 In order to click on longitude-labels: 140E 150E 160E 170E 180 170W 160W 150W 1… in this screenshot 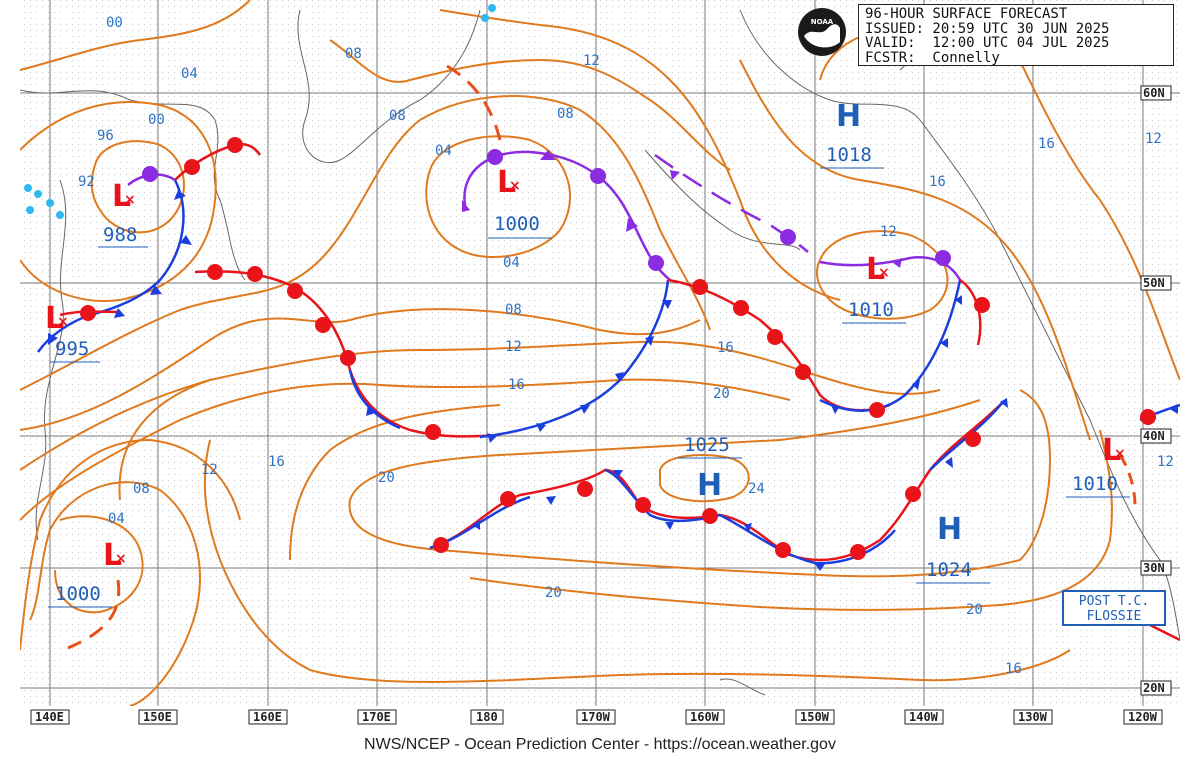, I will do `click(596, 717)`.